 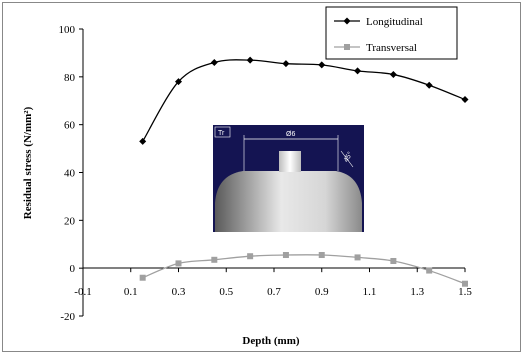 I want to click on x-tick-label: -0.1, so click(x=82, y=292).